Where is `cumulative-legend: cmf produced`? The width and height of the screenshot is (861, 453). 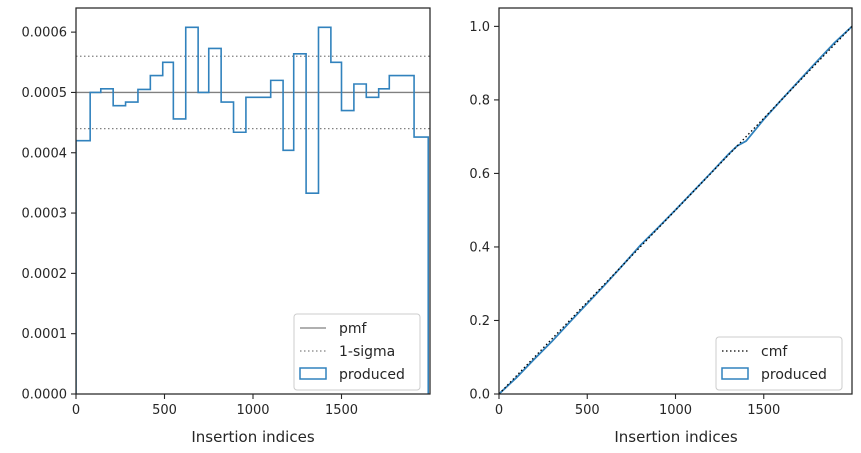
cumulative-legend: cmf produced is located at coordinates (779, 363).